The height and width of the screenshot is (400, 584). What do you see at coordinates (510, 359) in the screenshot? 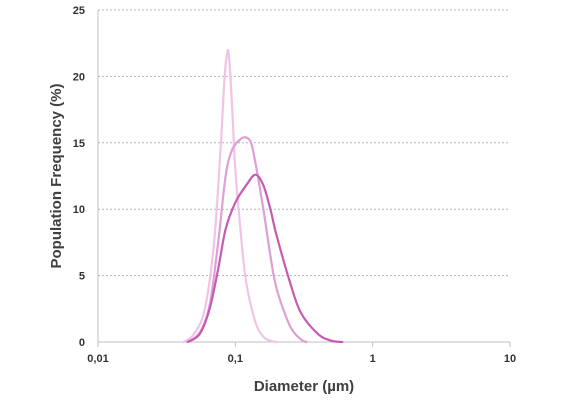
I see `x-tick-label: 10` at bounding box center [510, 359].